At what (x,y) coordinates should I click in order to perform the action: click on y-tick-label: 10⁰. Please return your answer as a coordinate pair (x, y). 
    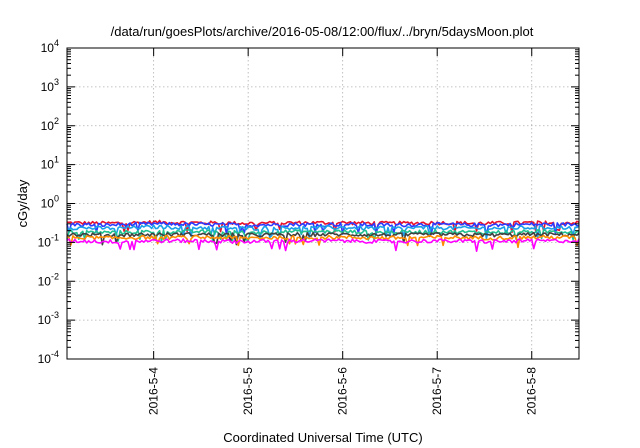
    Looking at the image, I should click on (50, 202).